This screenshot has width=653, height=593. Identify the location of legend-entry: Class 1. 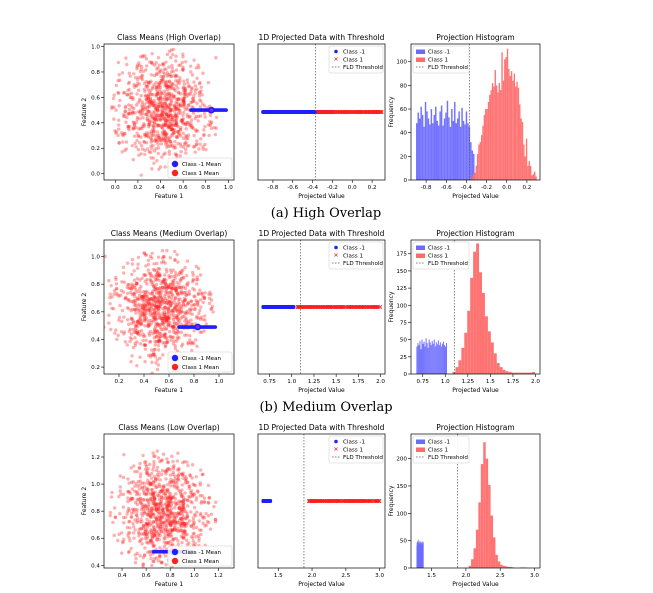
(438, 257).